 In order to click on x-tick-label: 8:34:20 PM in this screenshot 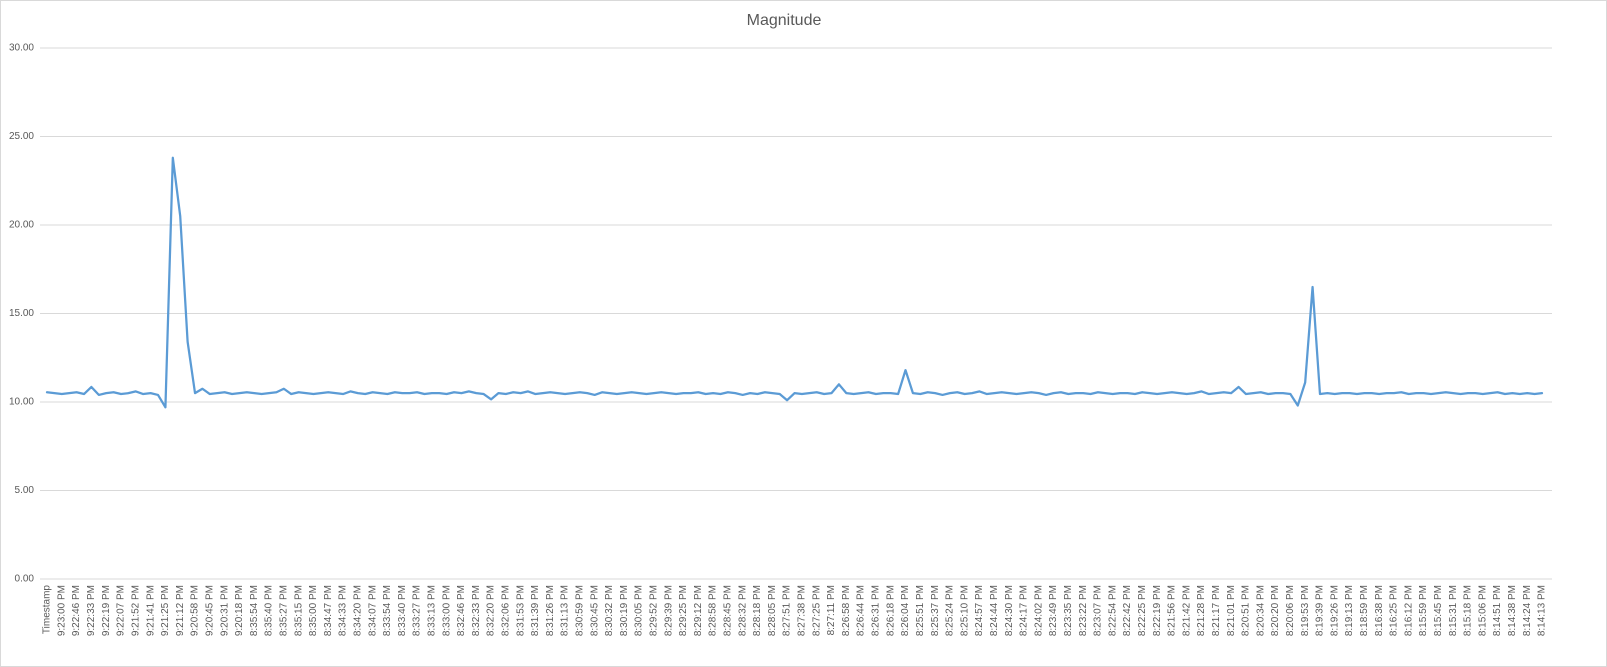, I will do `click(357, 610)`.